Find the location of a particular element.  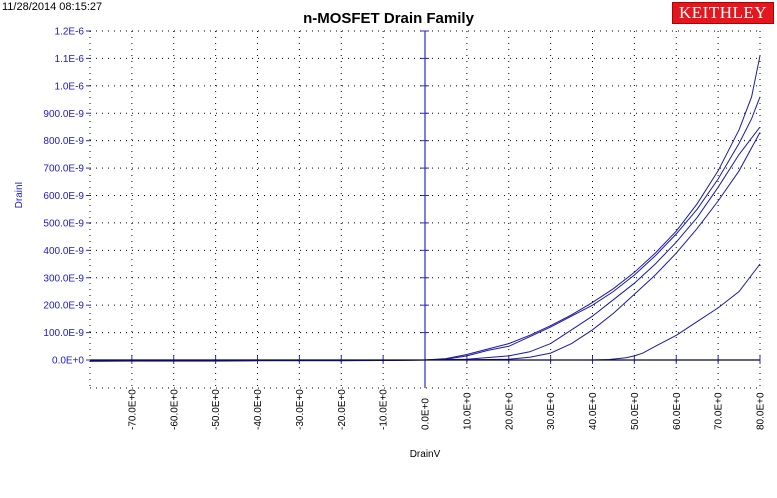

y-tick-label: 600.0E-9 is located at coordinates (63, 196).